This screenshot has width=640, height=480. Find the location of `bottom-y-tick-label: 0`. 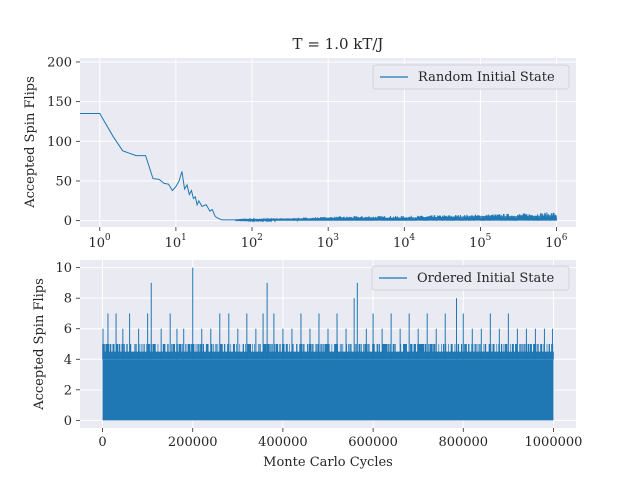

bottom-y-tick-label: 0 is located at coordinates (68, 421).